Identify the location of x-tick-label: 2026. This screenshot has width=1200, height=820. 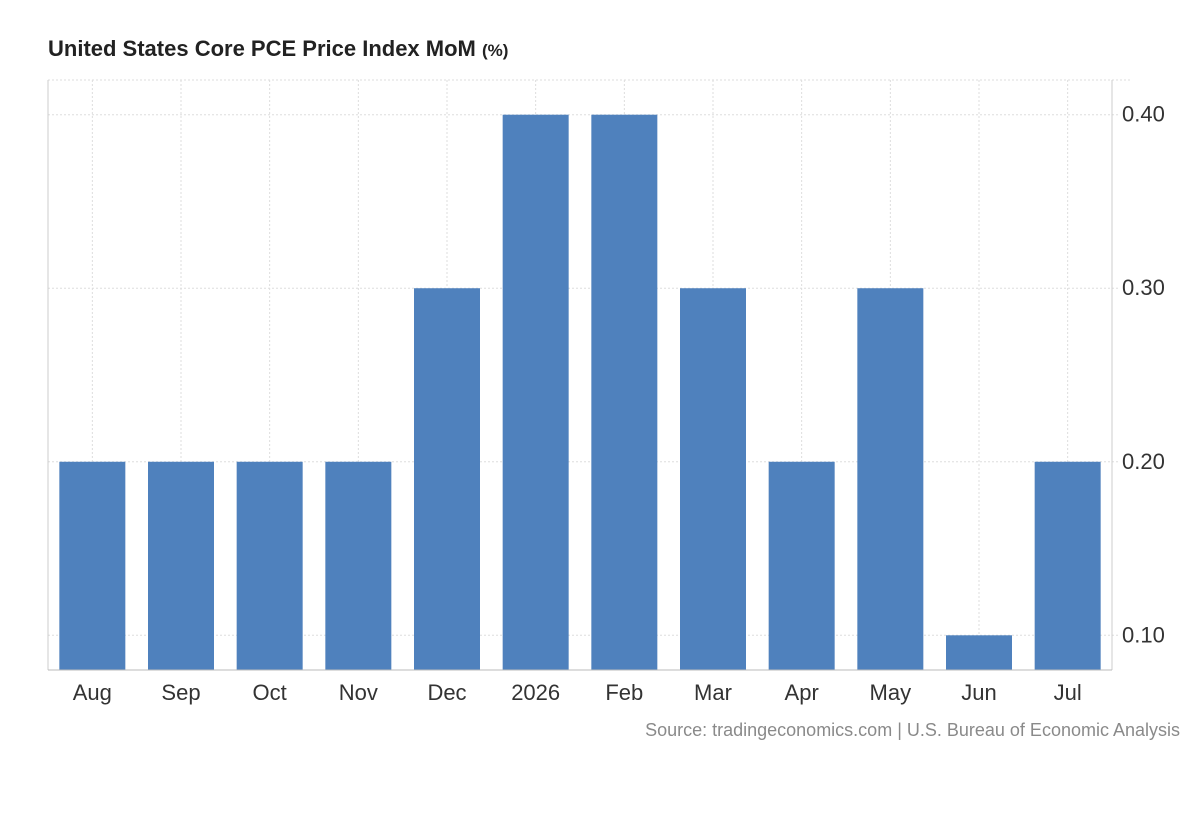
(535, 692).